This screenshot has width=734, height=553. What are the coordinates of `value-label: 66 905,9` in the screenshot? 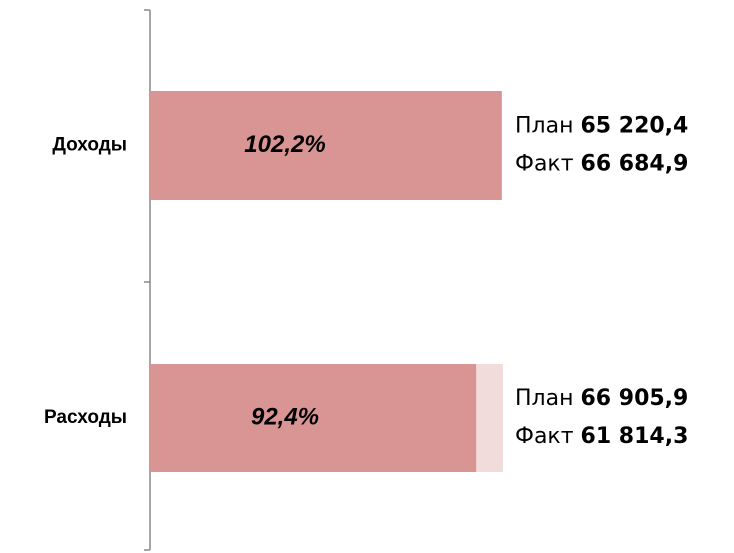 It's located at (634, 398).